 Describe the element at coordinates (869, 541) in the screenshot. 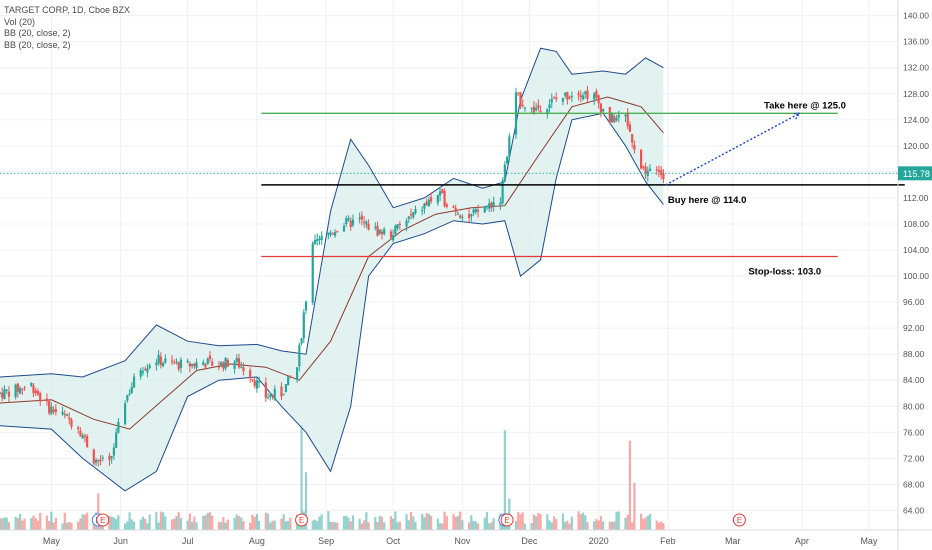

I see `x-tick-label: May` at that location.